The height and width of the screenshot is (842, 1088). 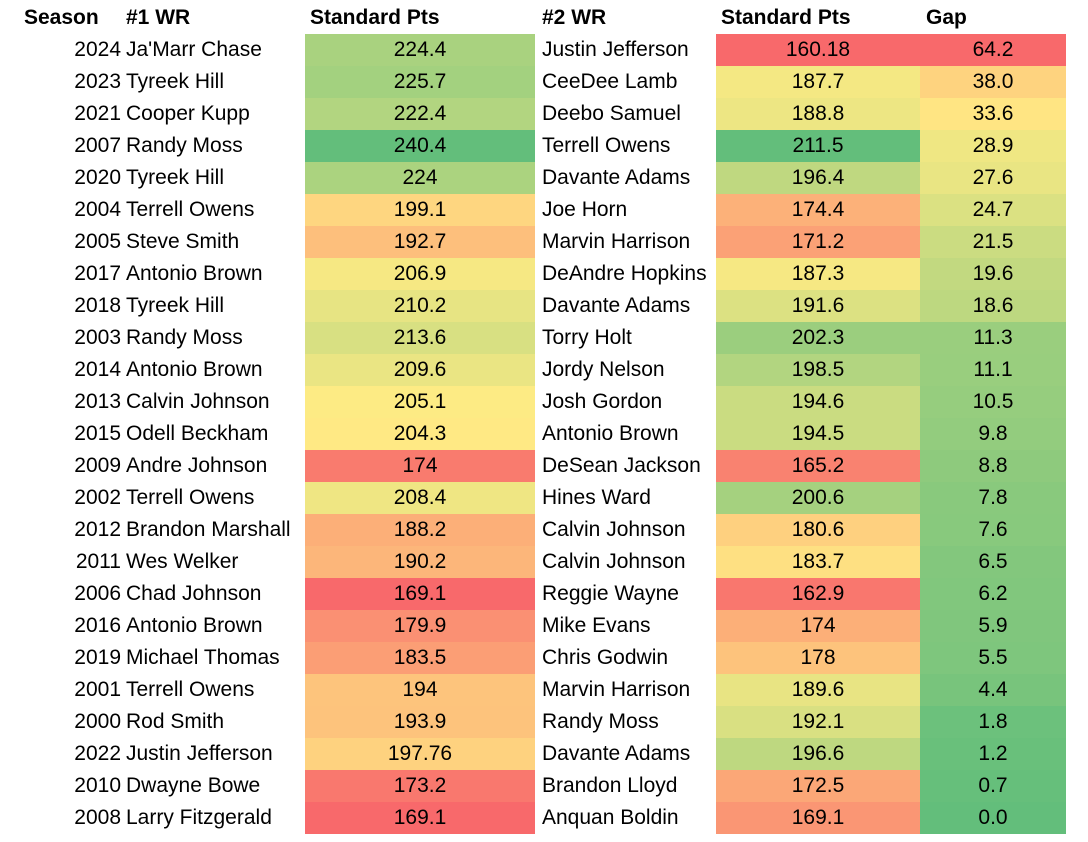 I want to click on cell-pts2: 180.6, so click(x=818, y=530).